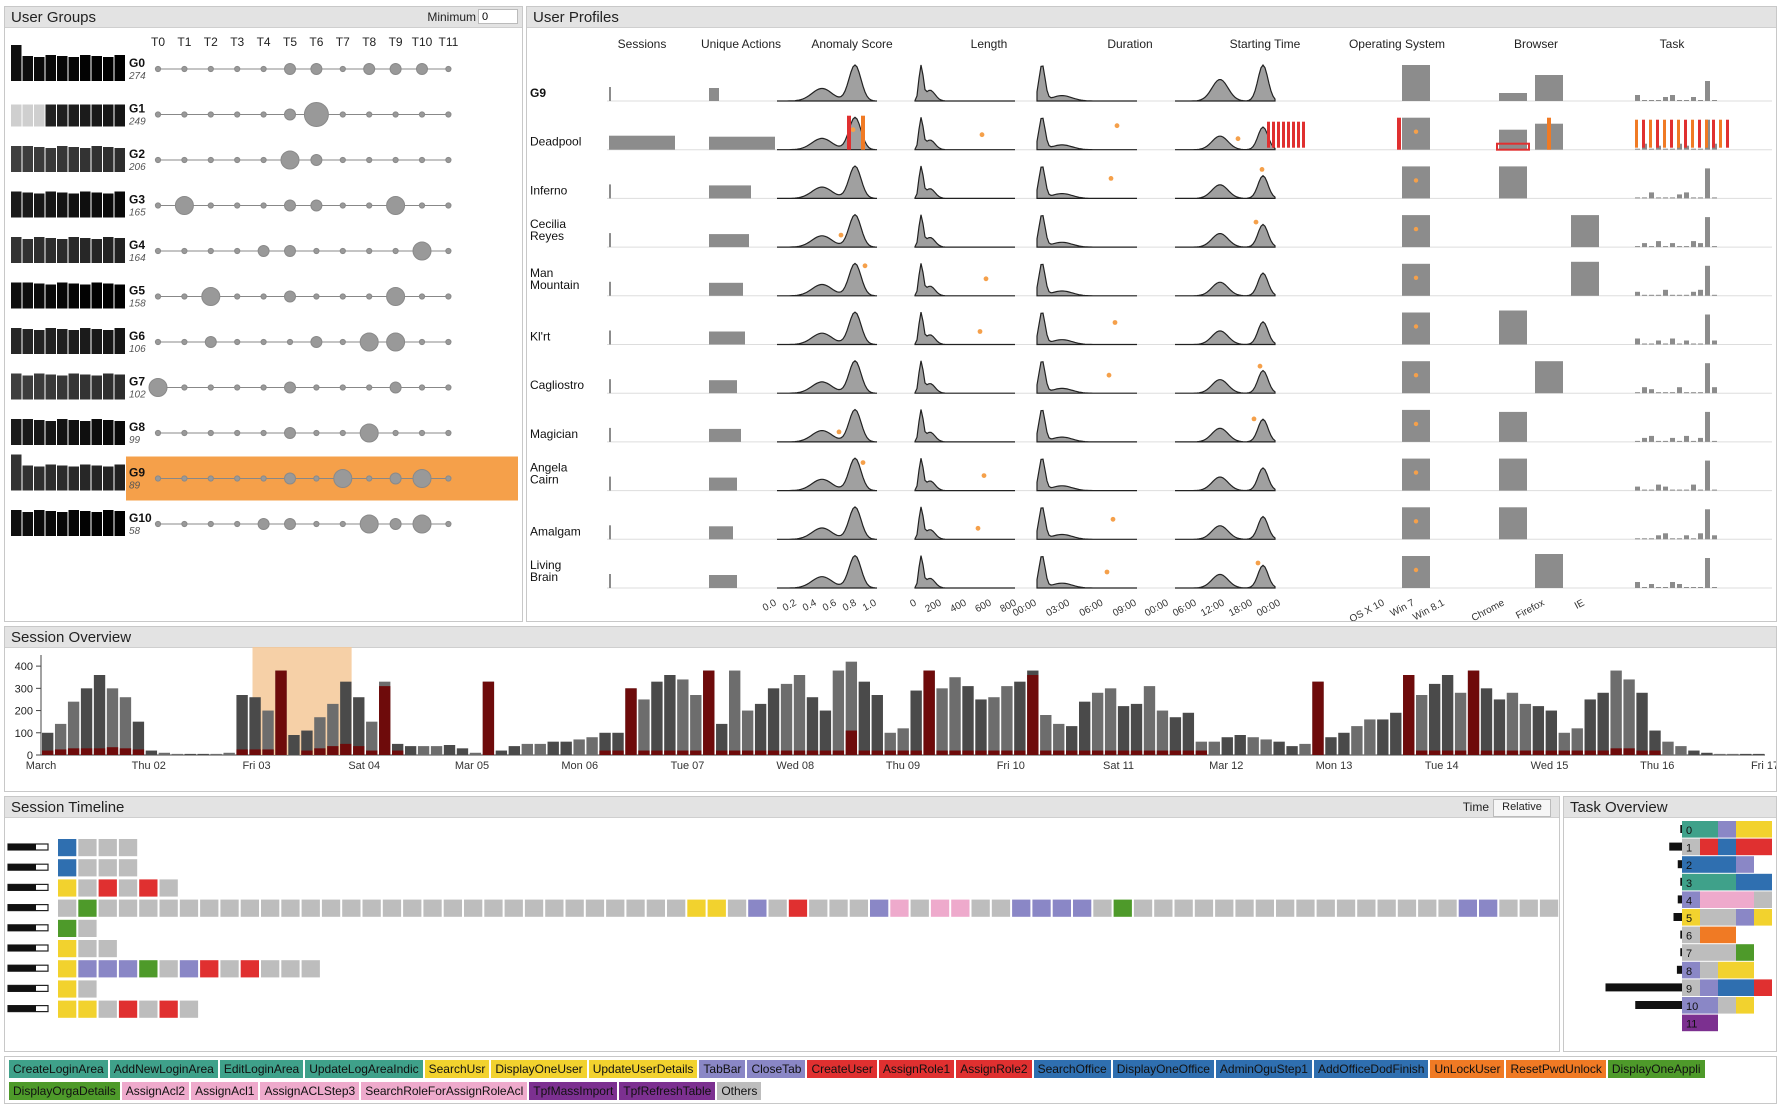  What do you see at coordinates (643, 1069) in the screenshot?
I see `legend-item: UpdateUserDetails` at bounding box center [643, 1069].